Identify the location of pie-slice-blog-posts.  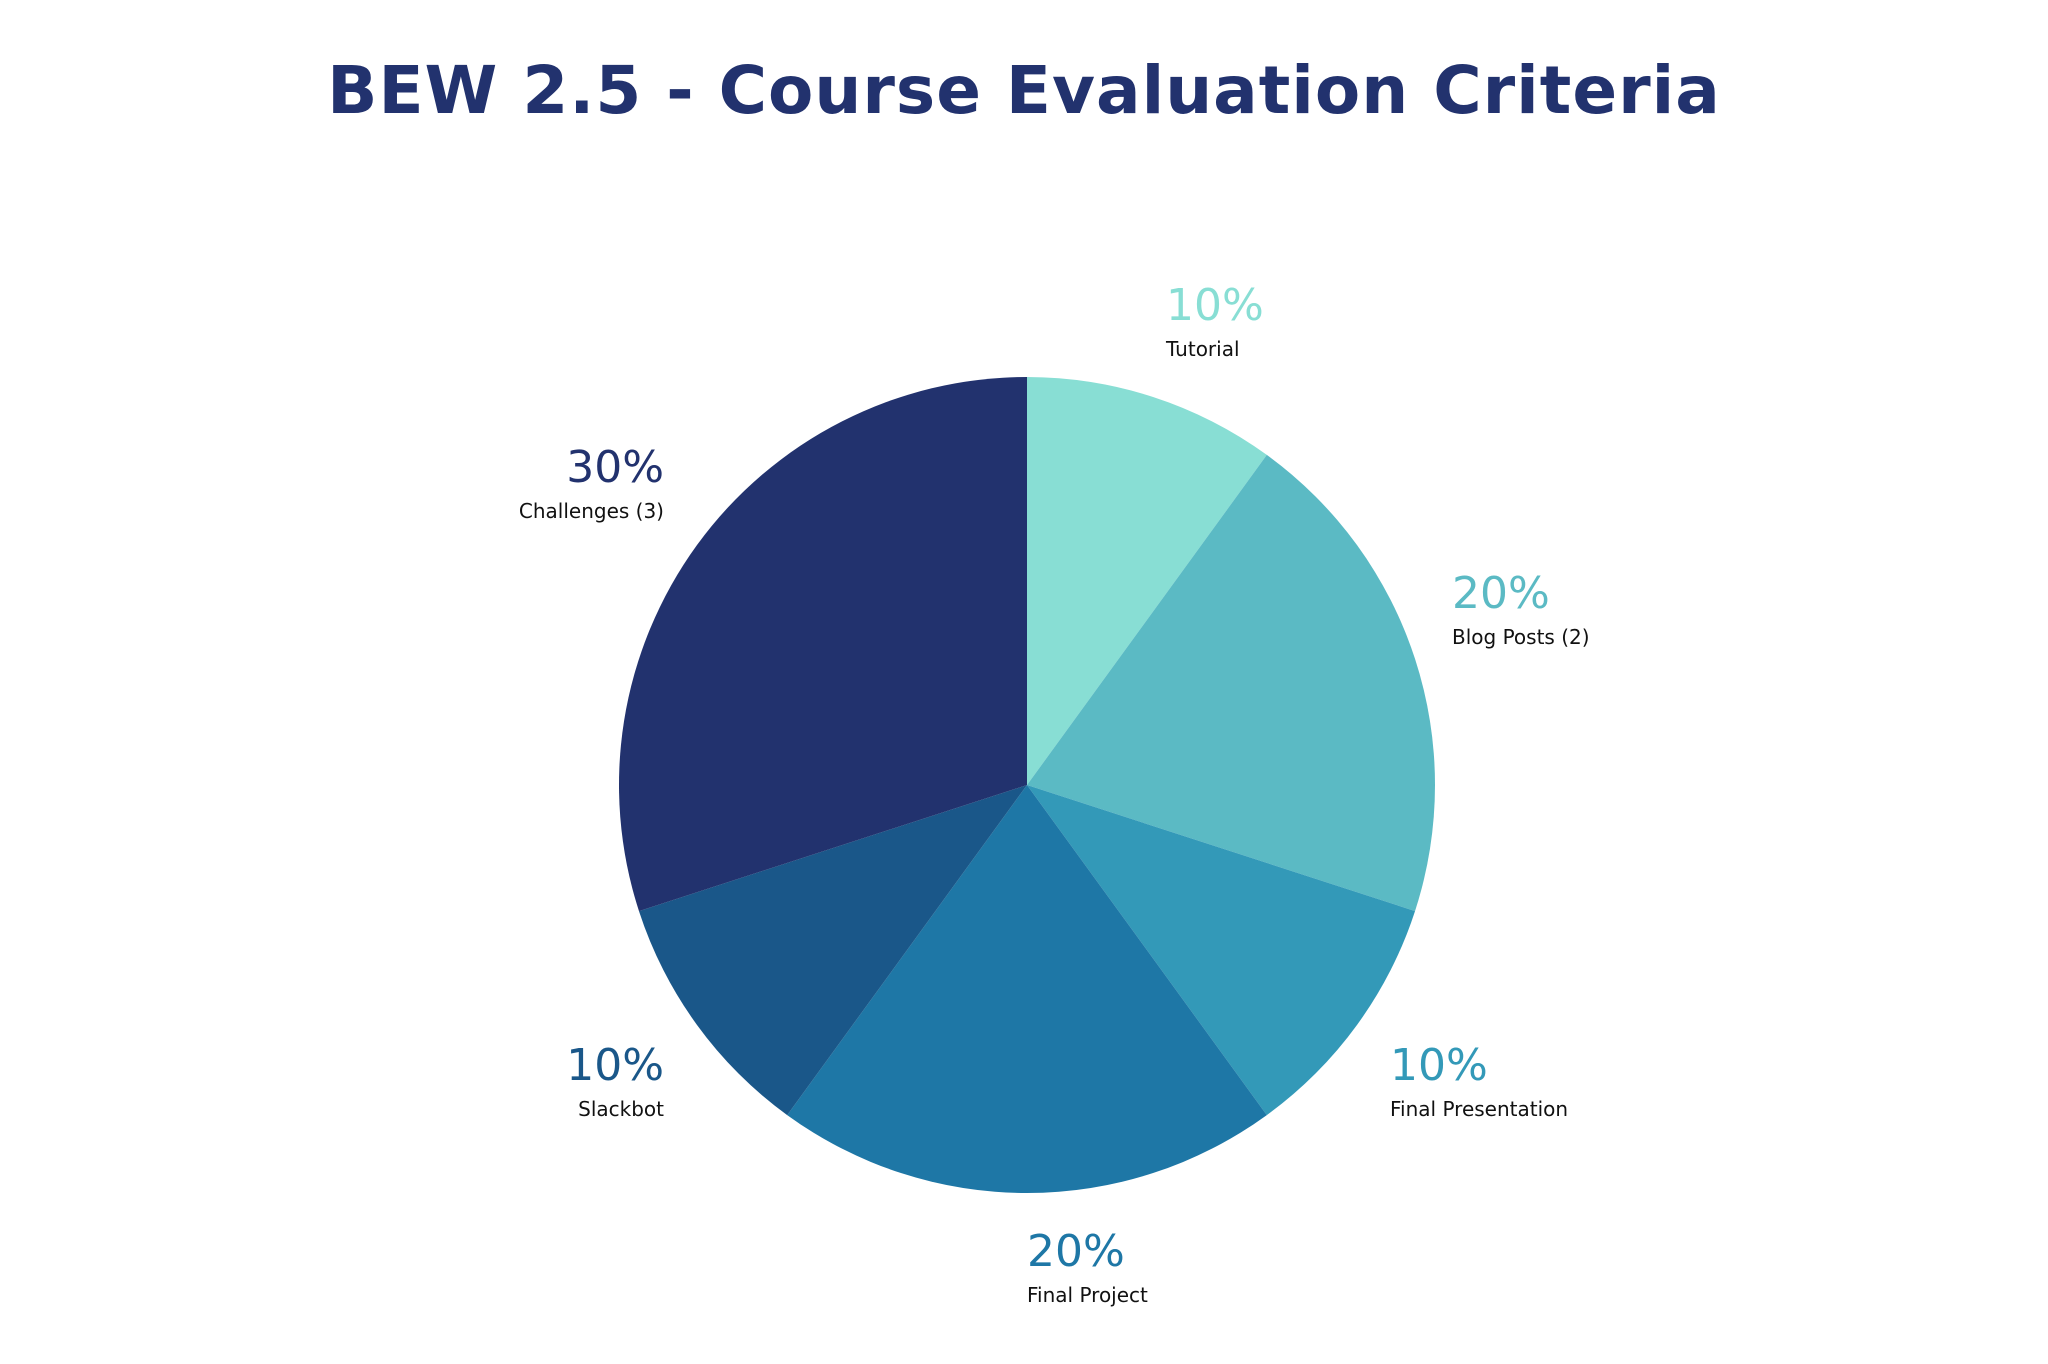
(1231, 683).